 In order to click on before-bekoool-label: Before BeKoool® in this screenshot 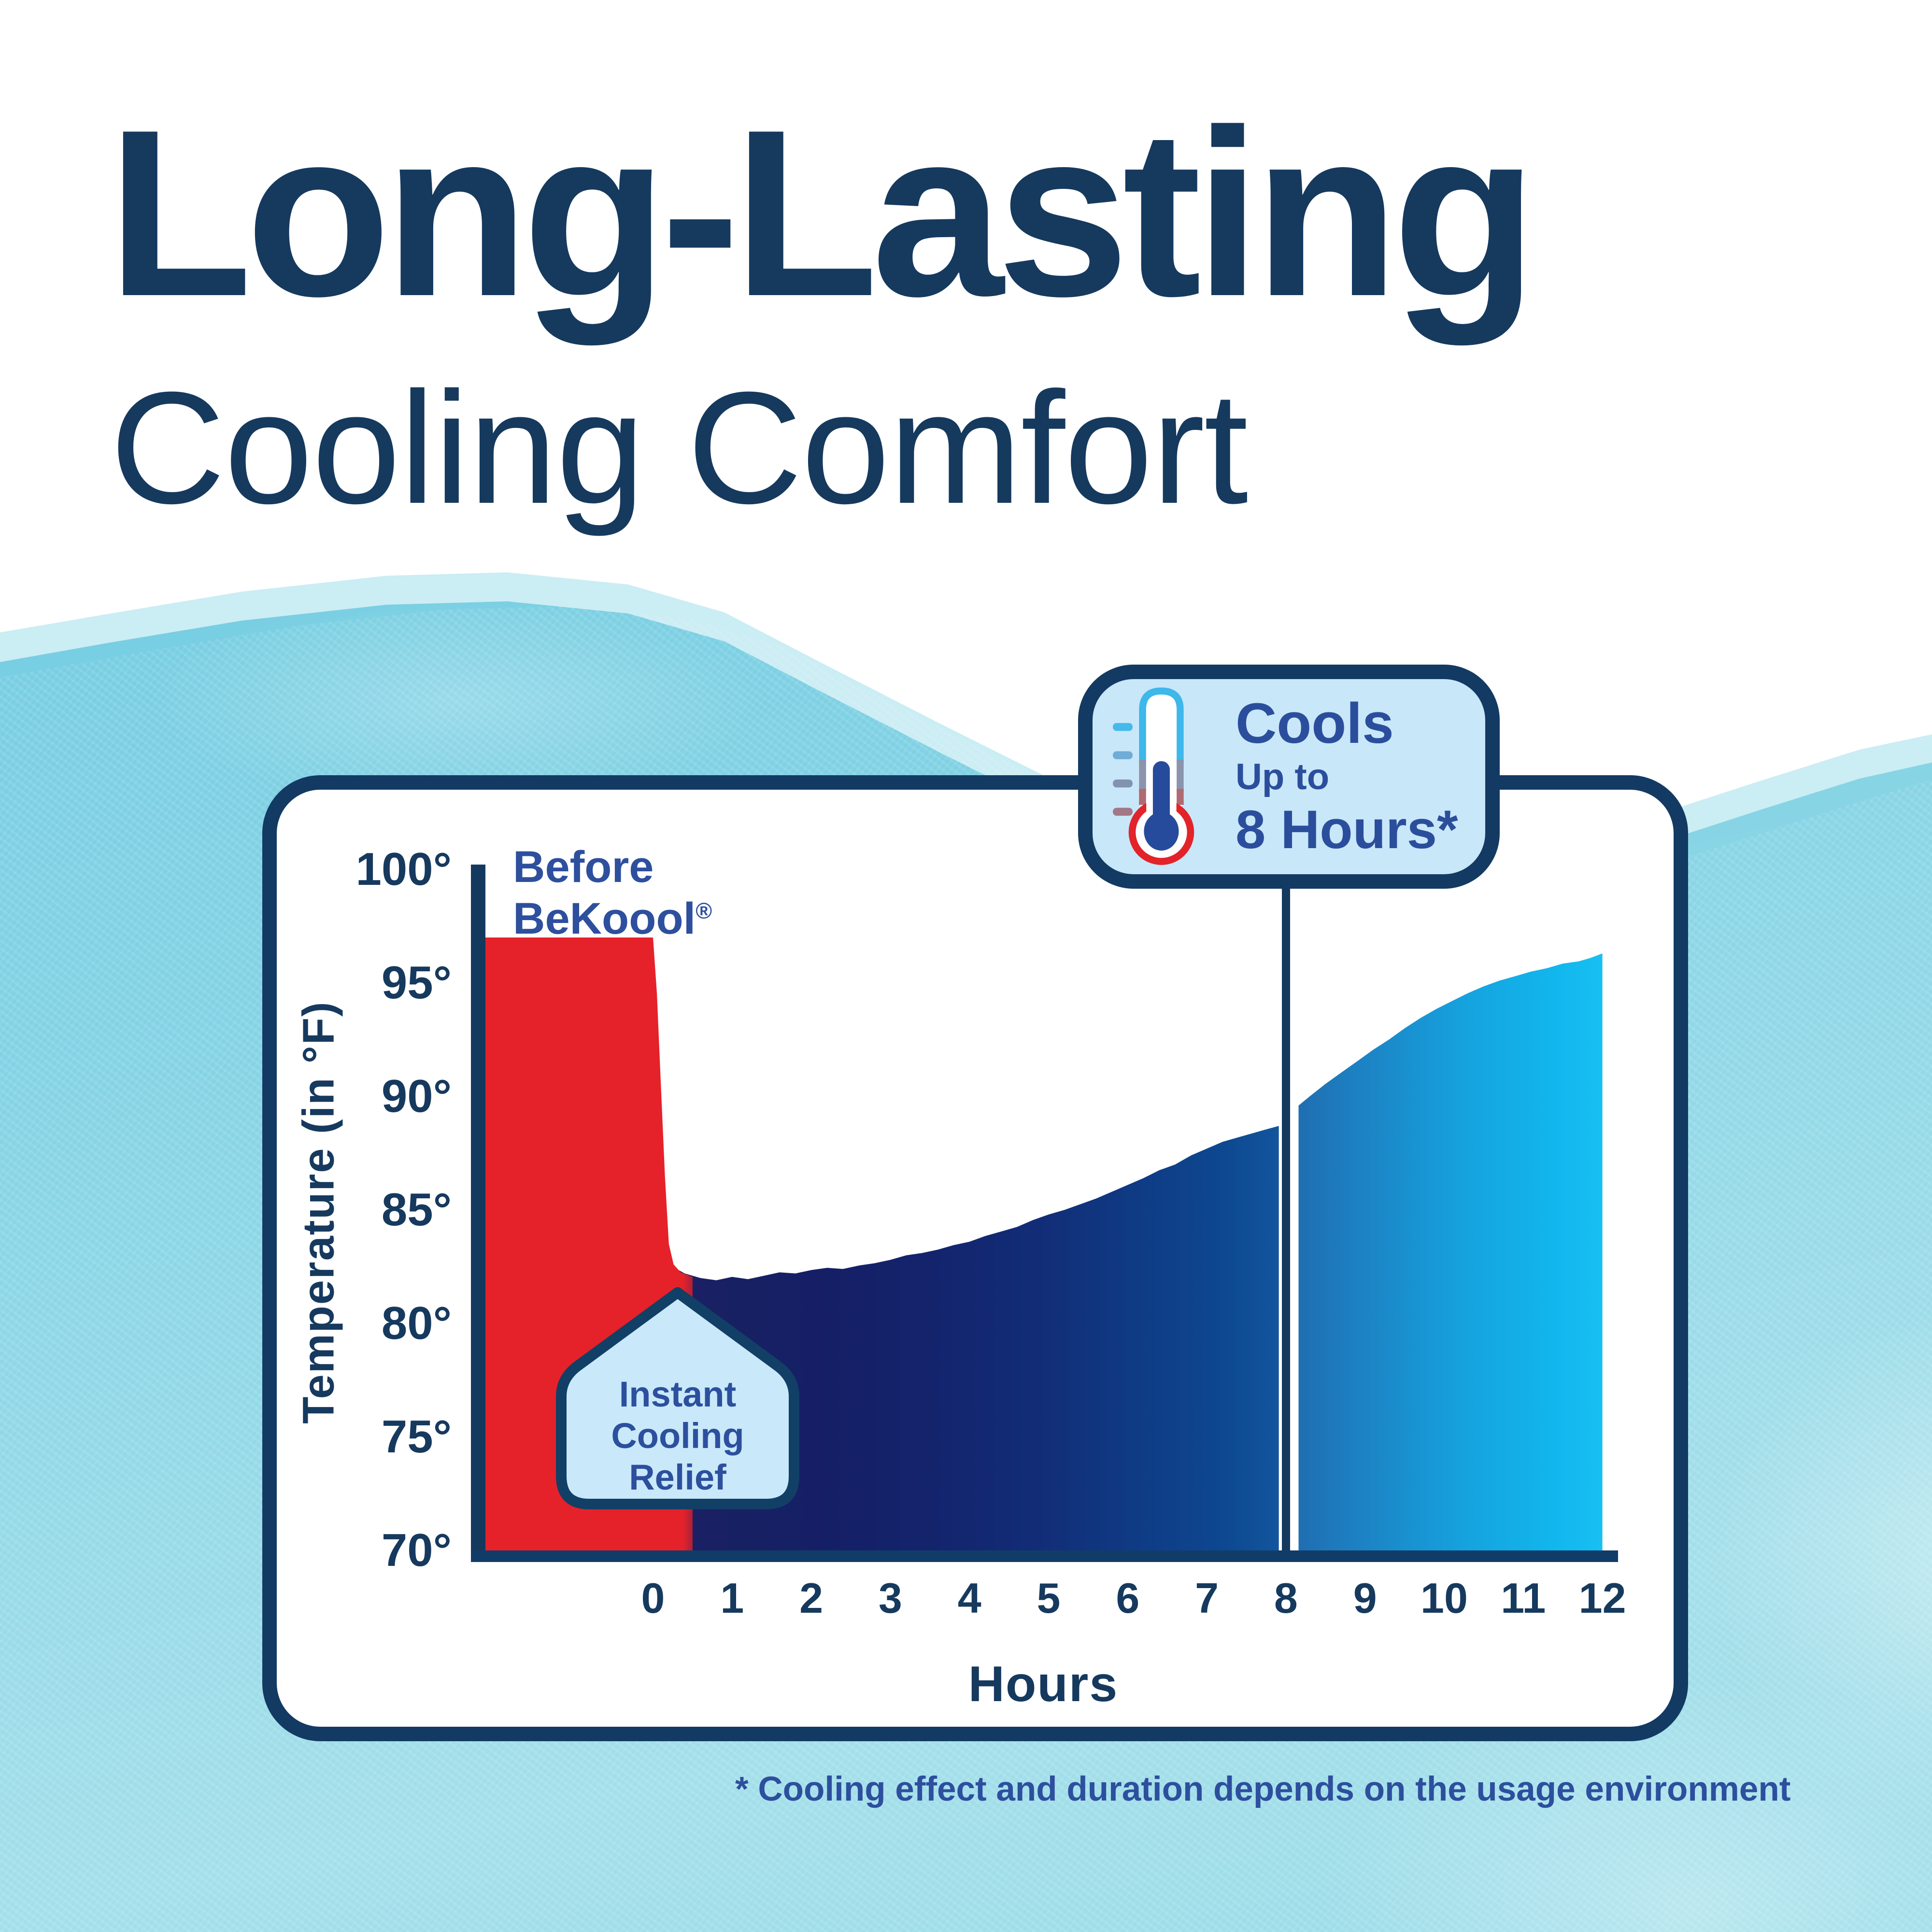, I will do `click(612, 892)`.